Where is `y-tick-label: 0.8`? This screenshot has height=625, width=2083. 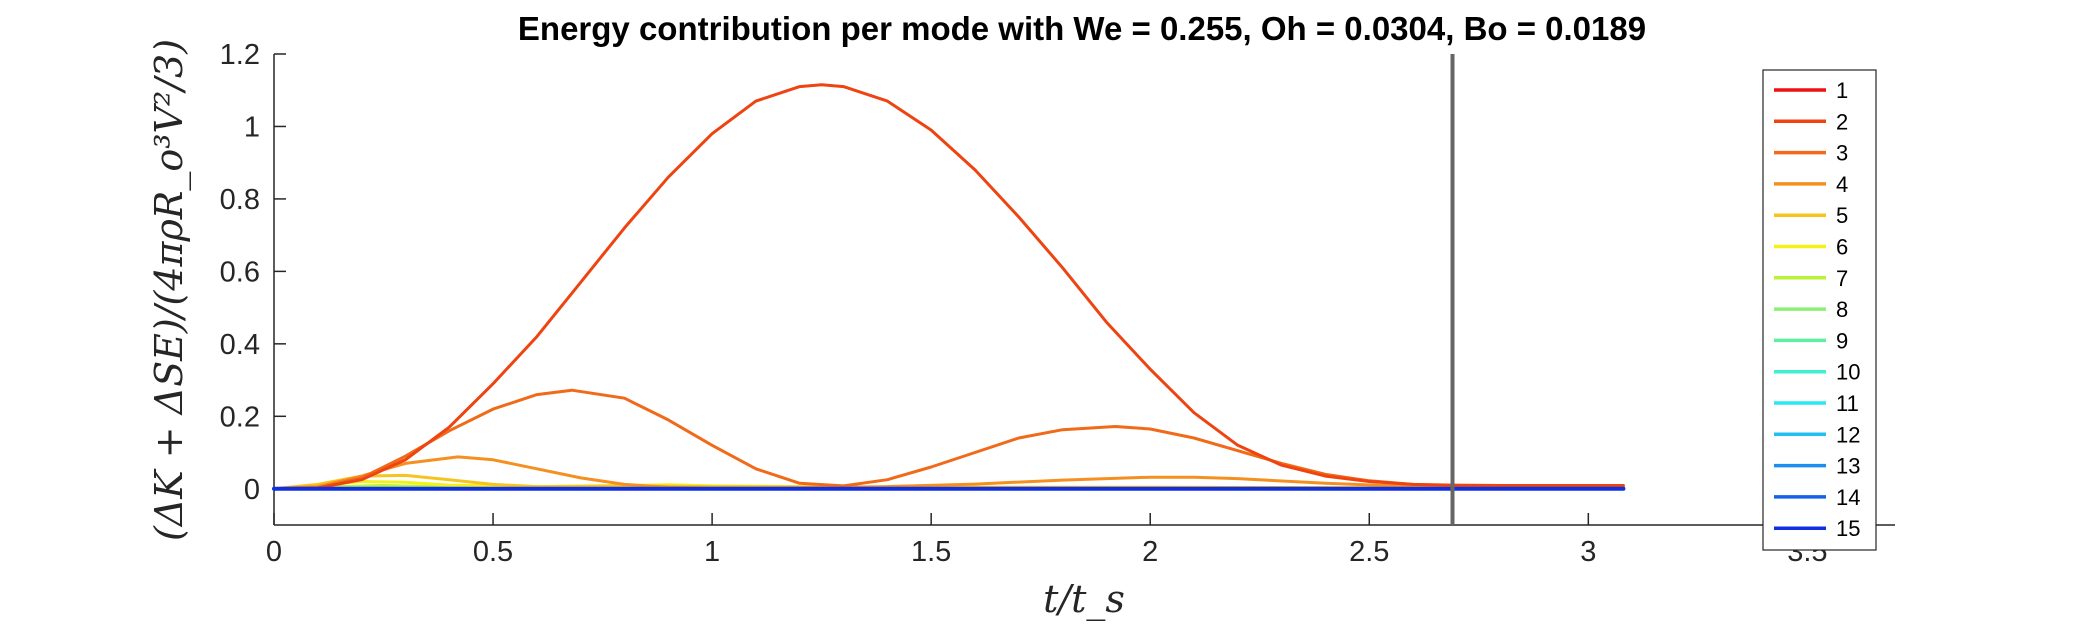 y-tick-label: 0.8 is located at coordinates (240, 200).